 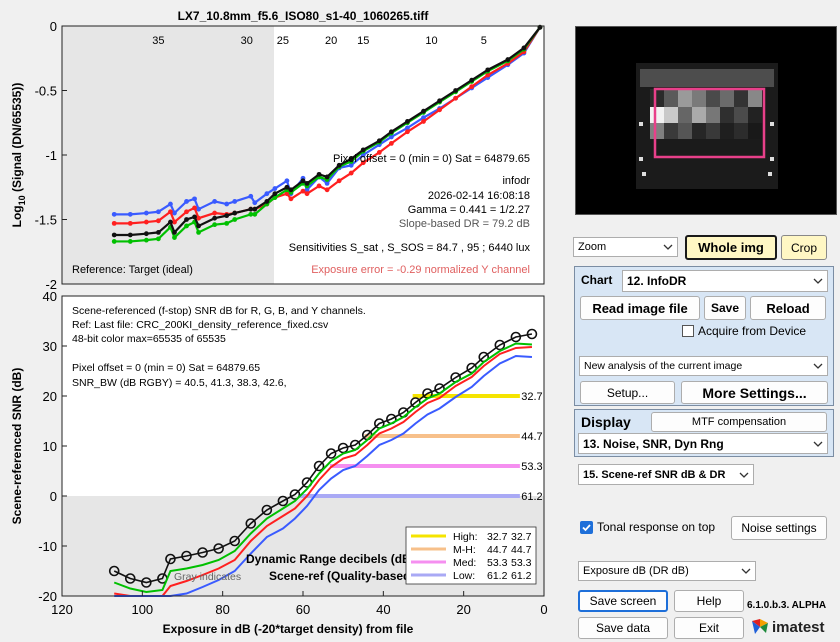 What do you see at coordinates (363, 41) in the screenshot?
I see `stop-label: 15` at bounding box center [363, 41].